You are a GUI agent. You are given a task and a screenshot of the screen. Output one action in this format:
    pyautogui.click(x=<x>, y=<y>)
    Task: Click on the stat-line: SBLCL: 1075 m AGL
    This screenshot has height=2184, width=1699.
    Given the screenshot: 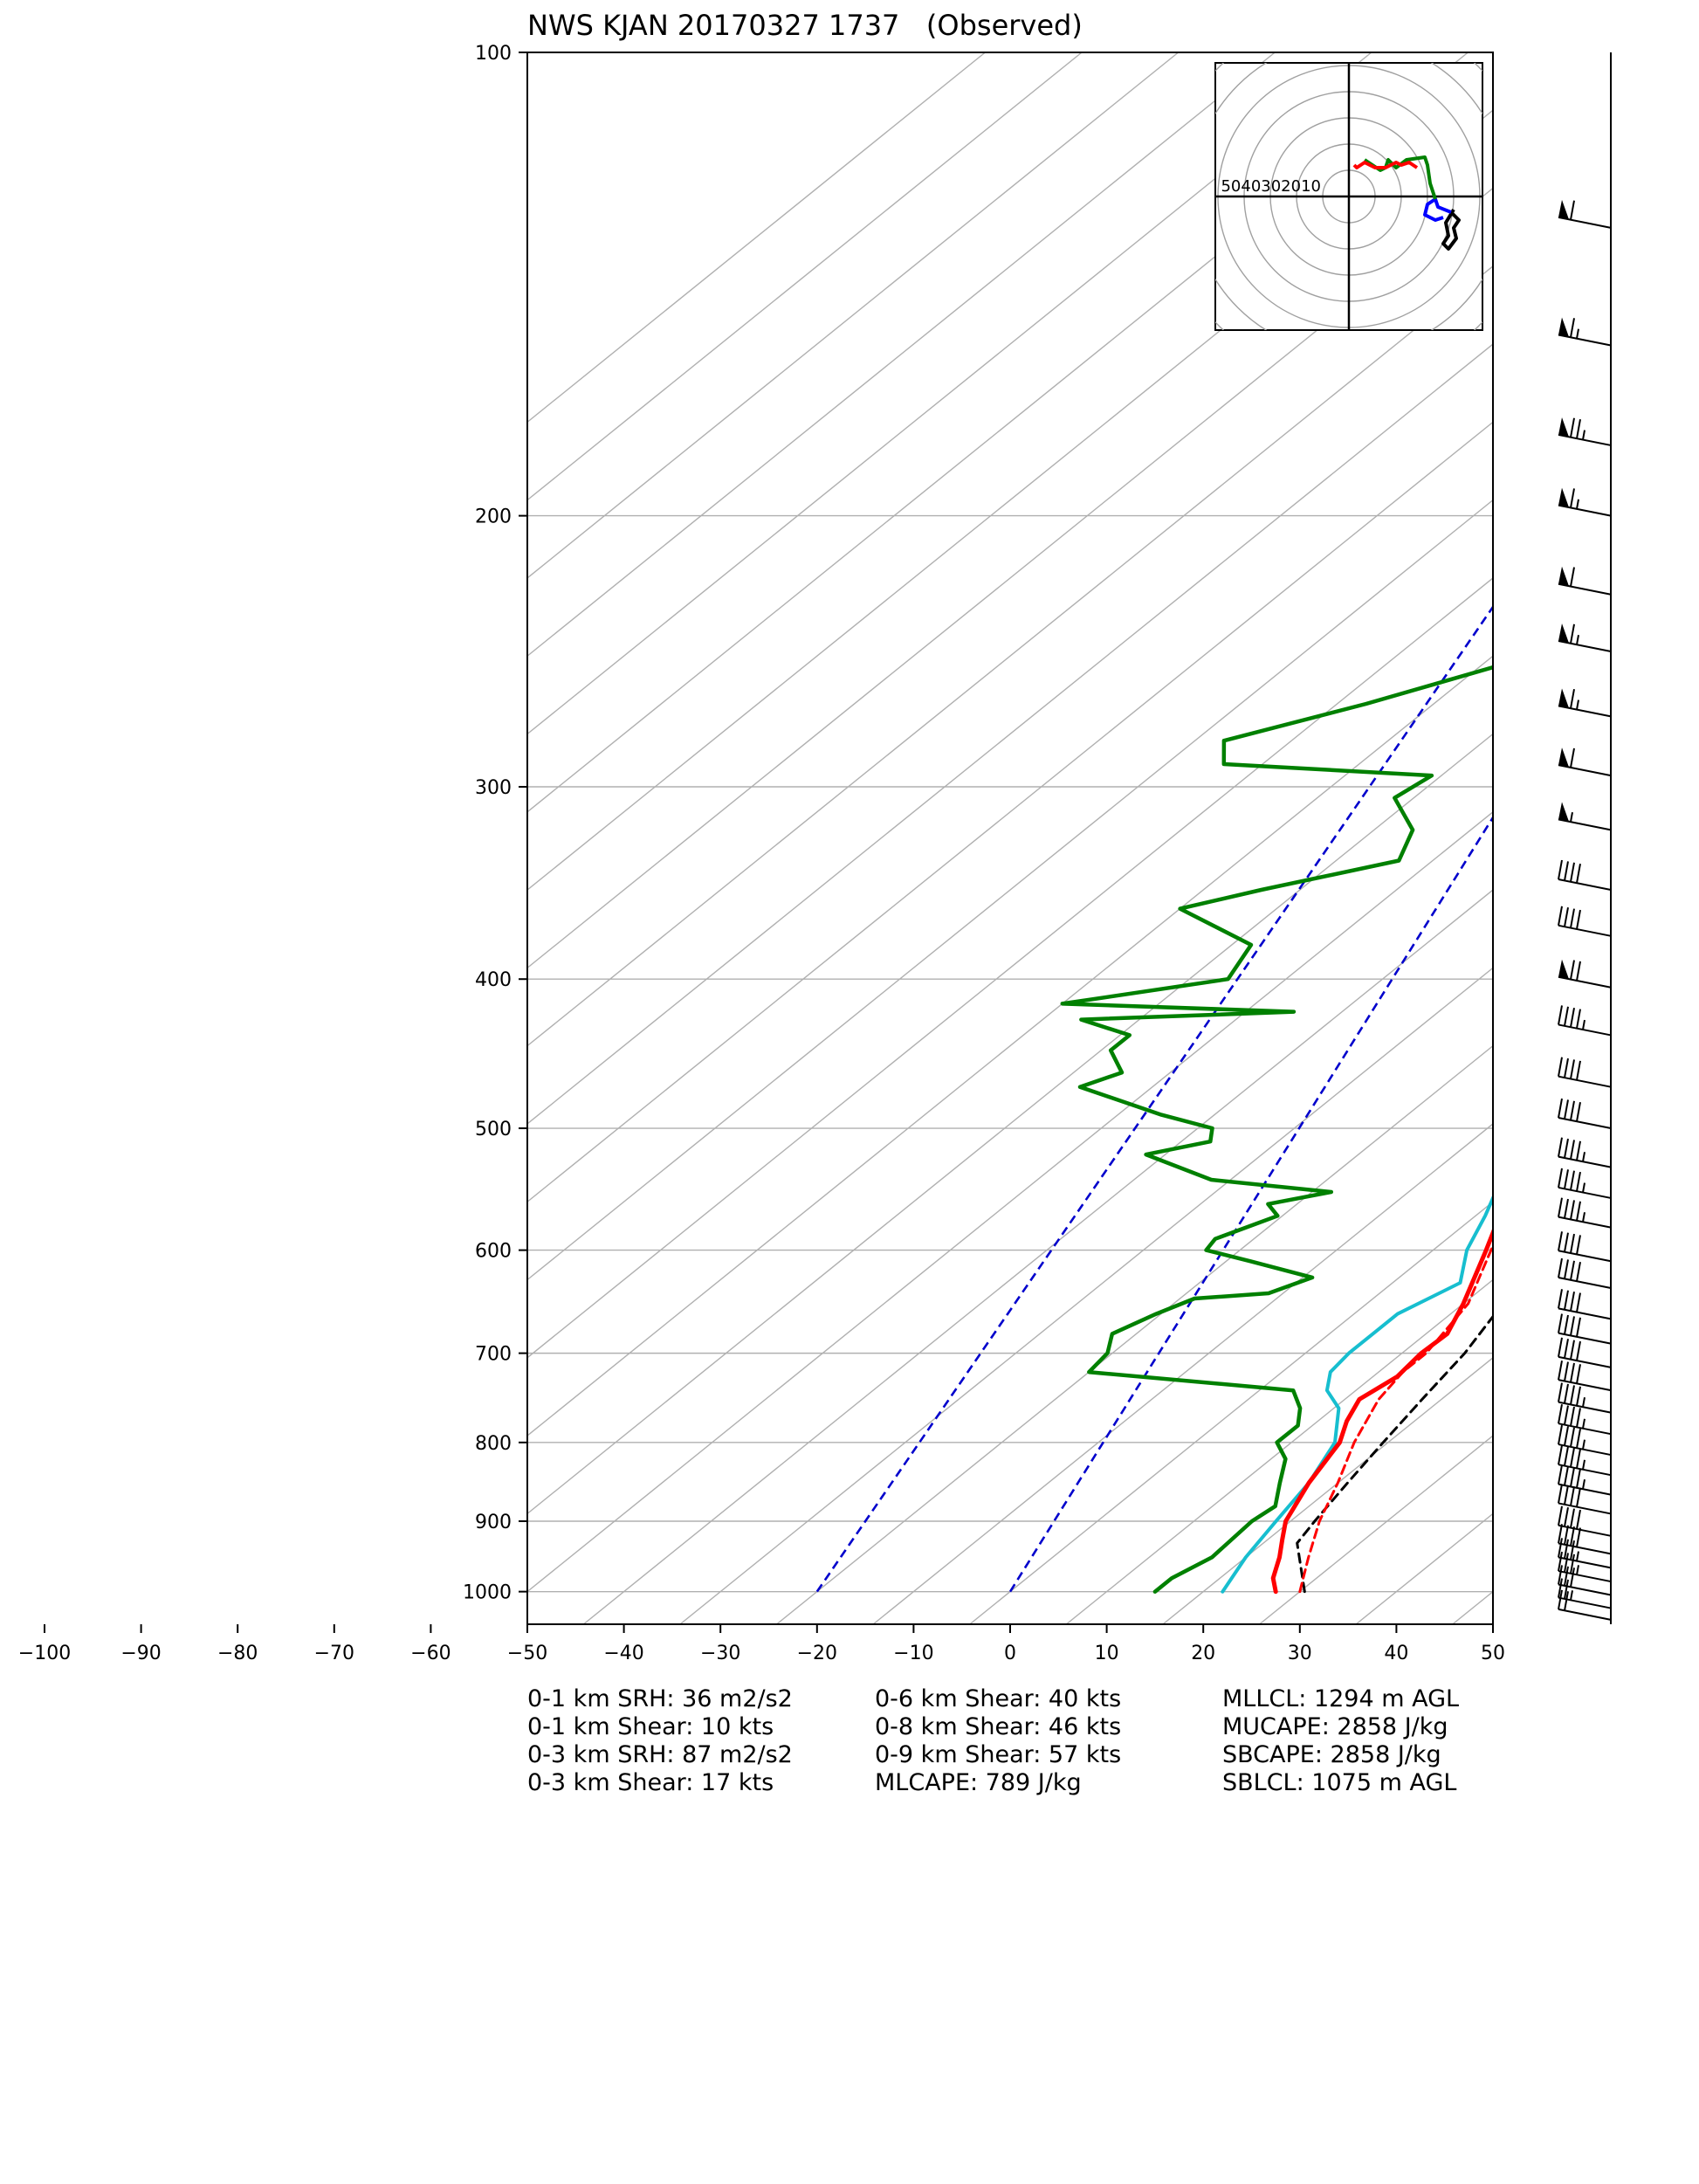 What is the action you would take?
    pyautogui.click(x=1339, y=1782)
    